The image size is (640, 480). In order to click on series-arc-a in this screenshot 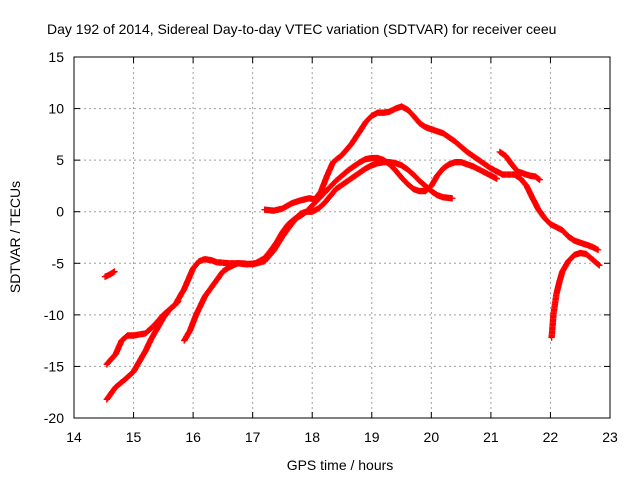, I will do `click(109, 274)`.